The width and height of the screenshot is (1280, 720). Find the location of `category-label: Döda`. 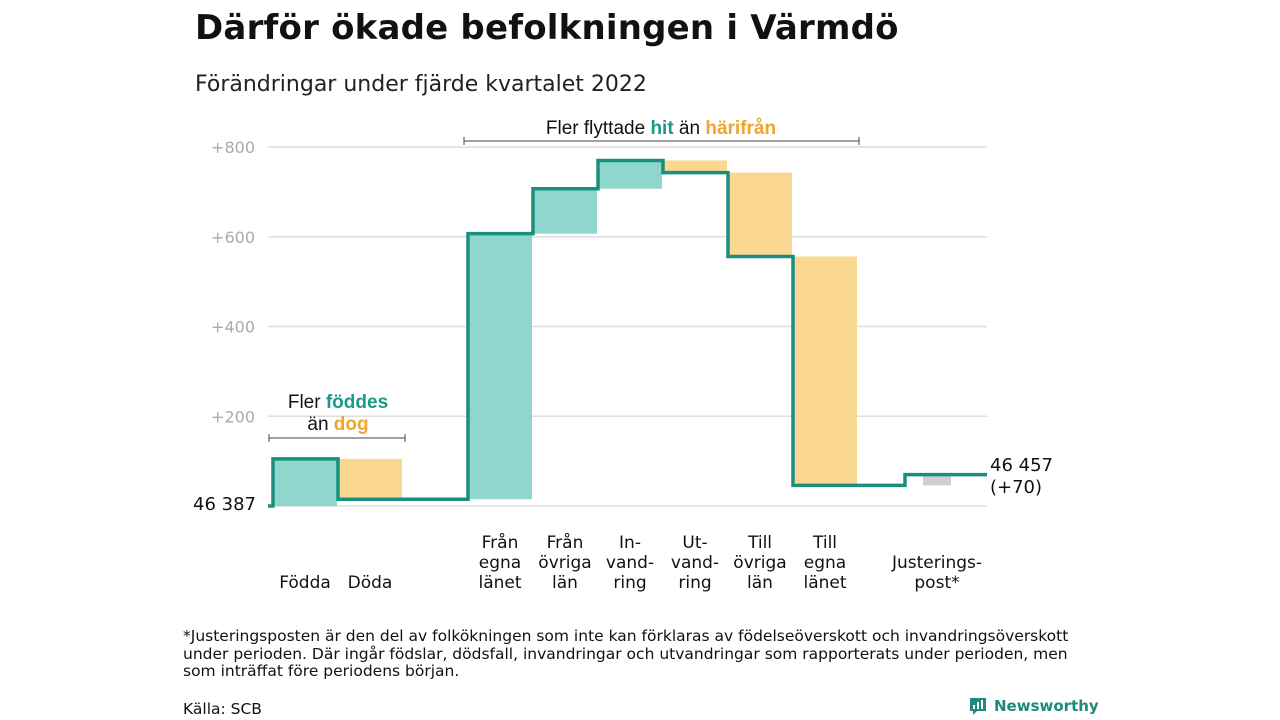

category-label: Döda is located at coordinates (370, 583).